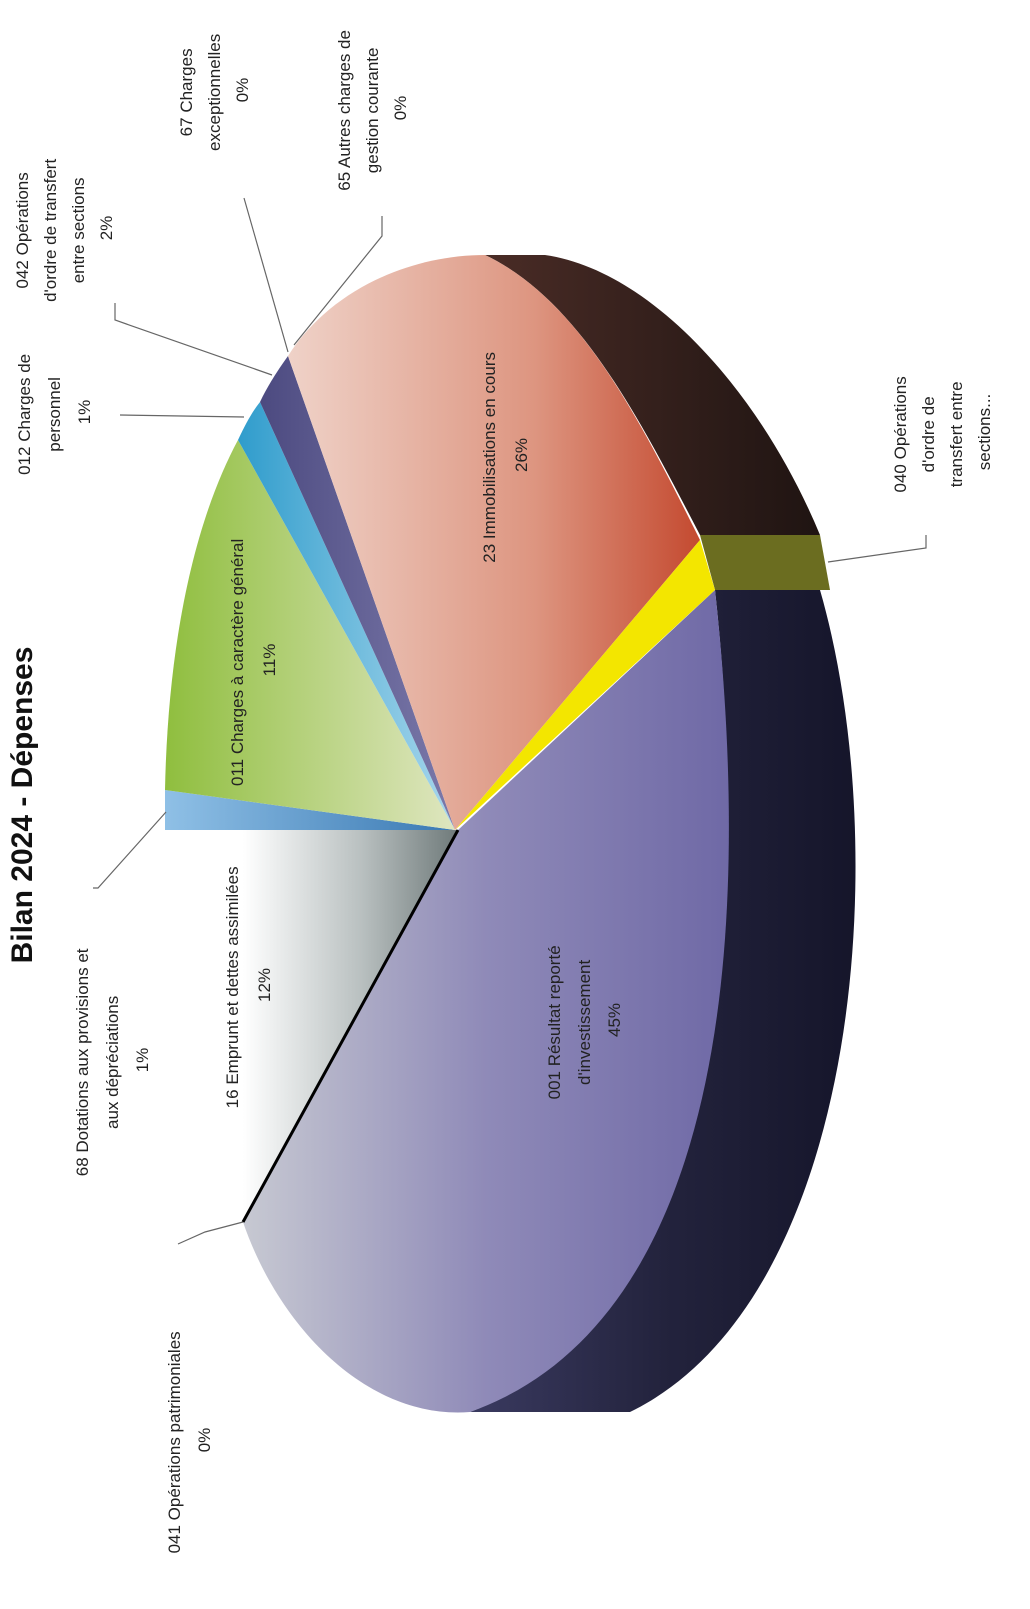  What do you see at coordinates (505, 454) in the screenshot?
I see `label-23: 23 Immobilisations en cours 26%` at bounding box center [505, 454].